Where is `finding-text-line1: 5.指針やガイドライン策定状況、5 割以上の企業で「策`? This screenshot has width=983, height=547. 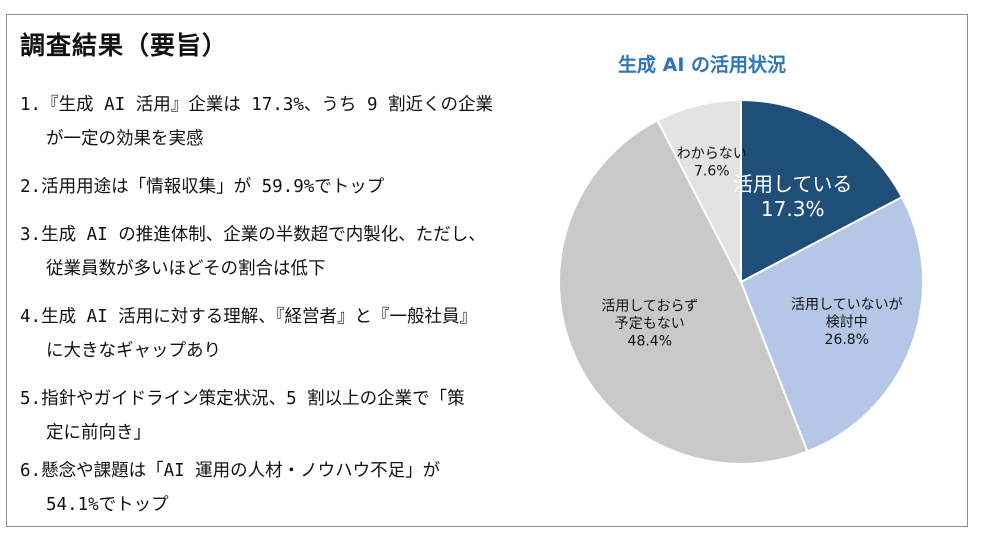
finding-text-line1: 5.指針やガイドライン策定状況、5 割以上の企業で「策 is located at coordinates (242, 399).